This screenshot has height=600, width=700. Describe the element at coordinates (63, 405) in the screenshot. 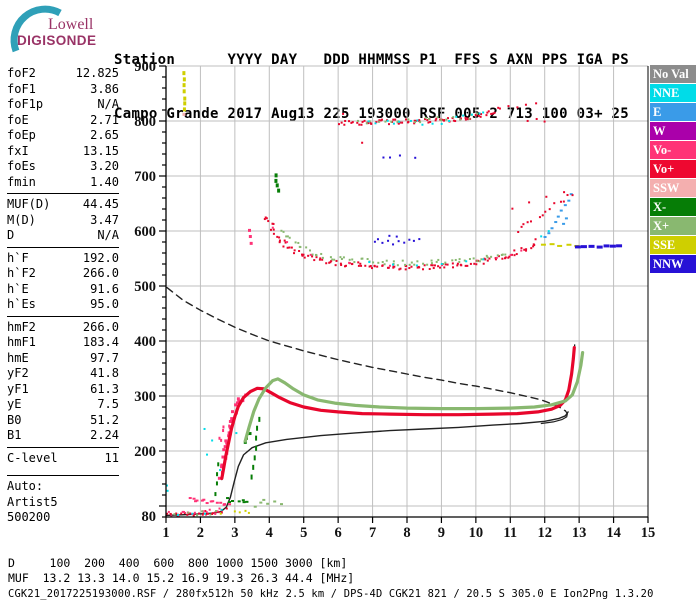

I see `param-yE: yE 7.5` at that location.